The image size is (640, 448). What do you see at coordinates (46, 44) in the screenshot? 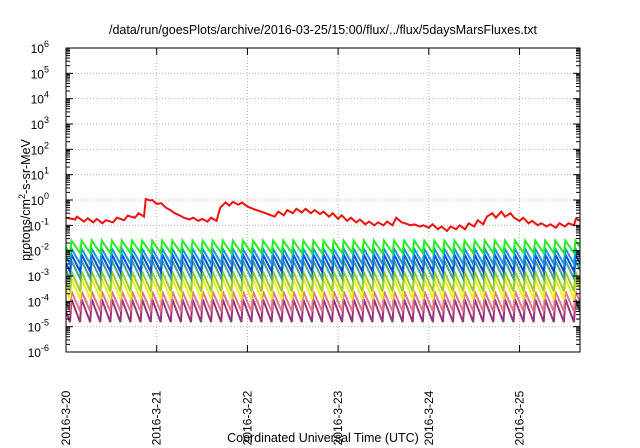
I see `y-tick-exponent: 6` at bounding box center [46, 44].